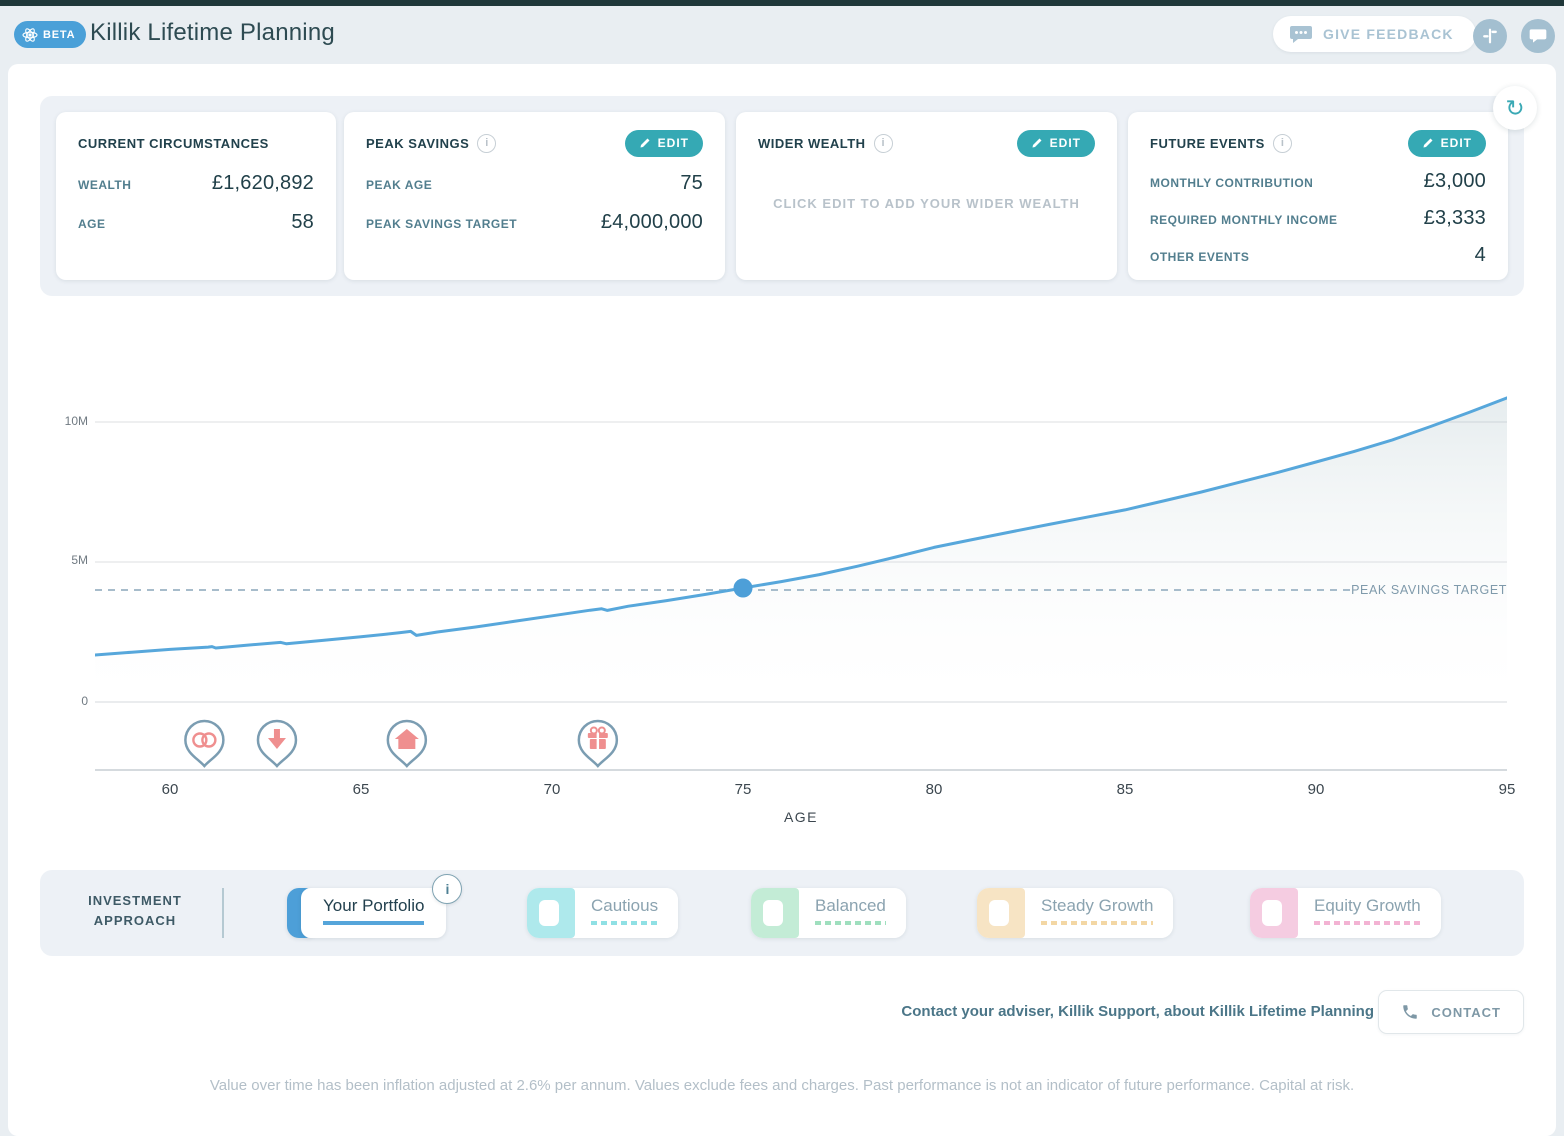 The image size is (1564, 1136). I want to click on option-label: Your Portfolio, so click(374, 905).